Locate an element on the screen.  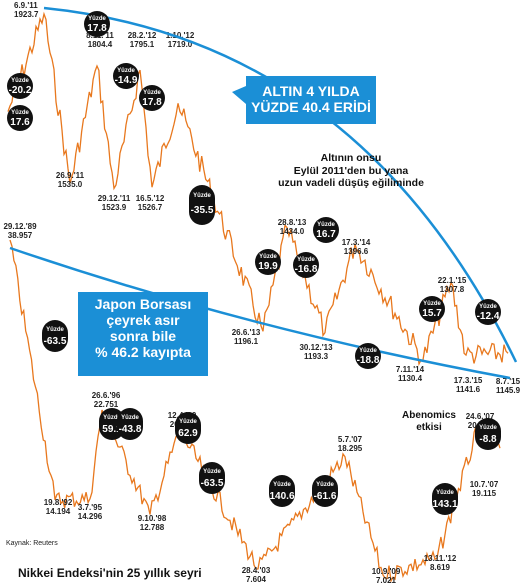
nikkei-point-date: 3.7.'95 is located at coordinates (90, 507).